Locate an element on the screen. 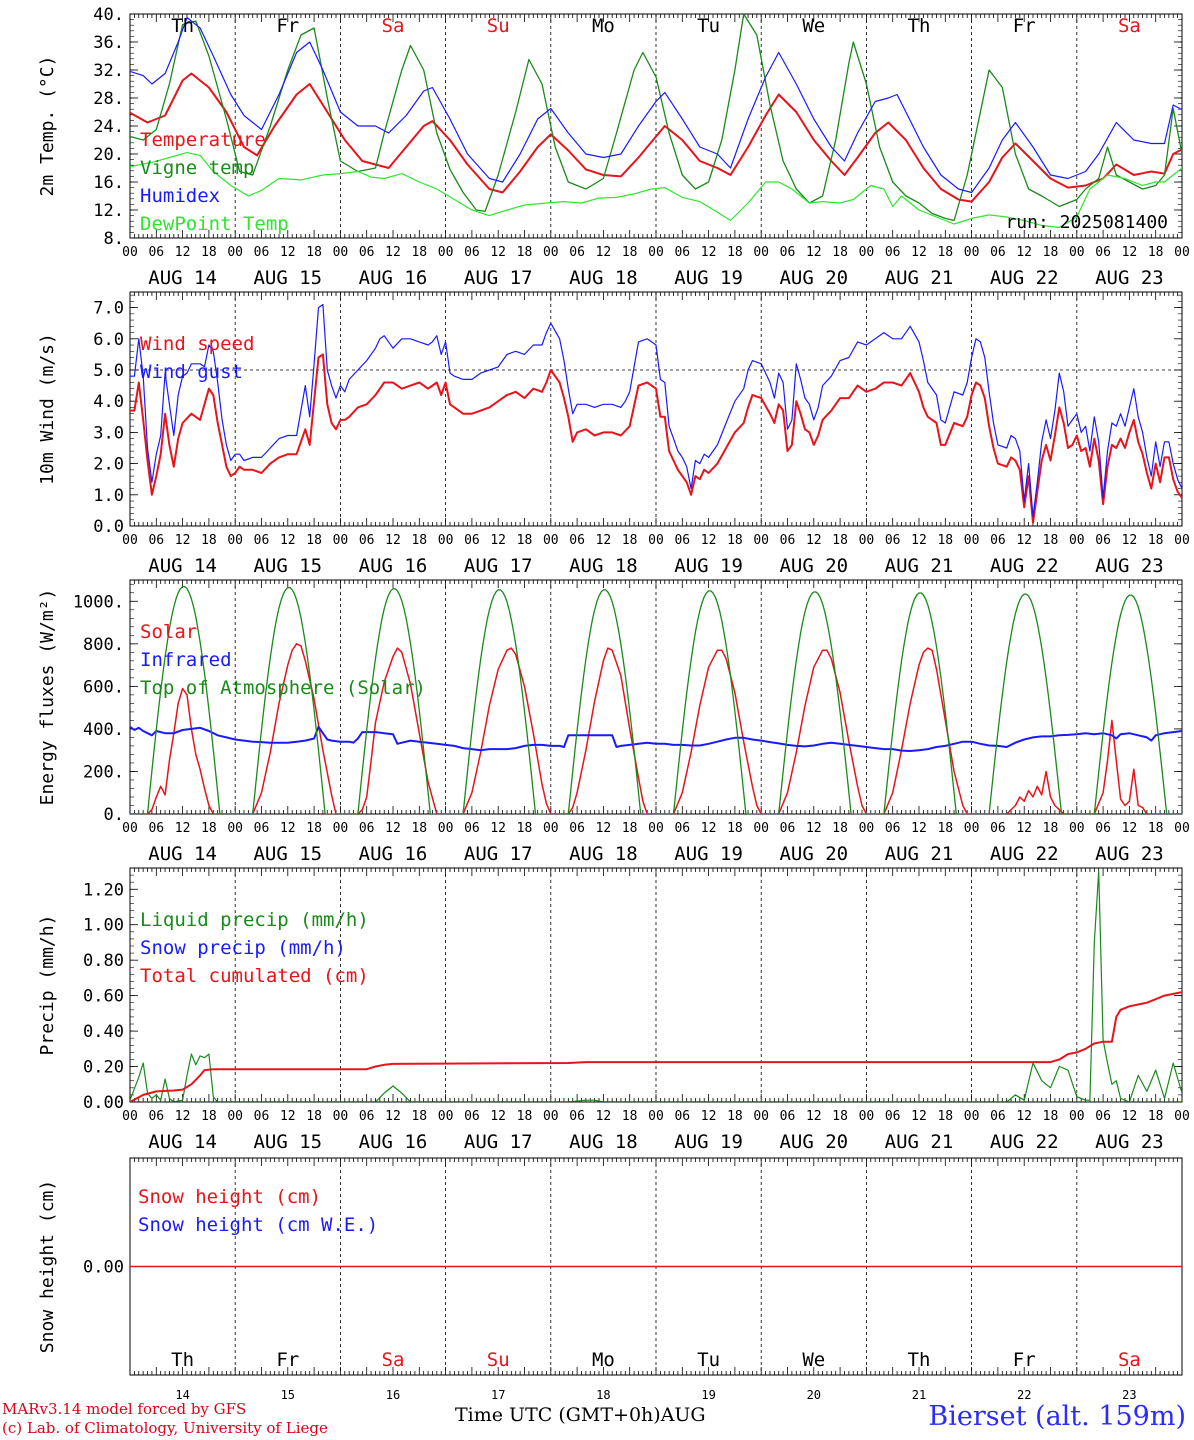  series-wind-gust is located at coordinates (656, 410).